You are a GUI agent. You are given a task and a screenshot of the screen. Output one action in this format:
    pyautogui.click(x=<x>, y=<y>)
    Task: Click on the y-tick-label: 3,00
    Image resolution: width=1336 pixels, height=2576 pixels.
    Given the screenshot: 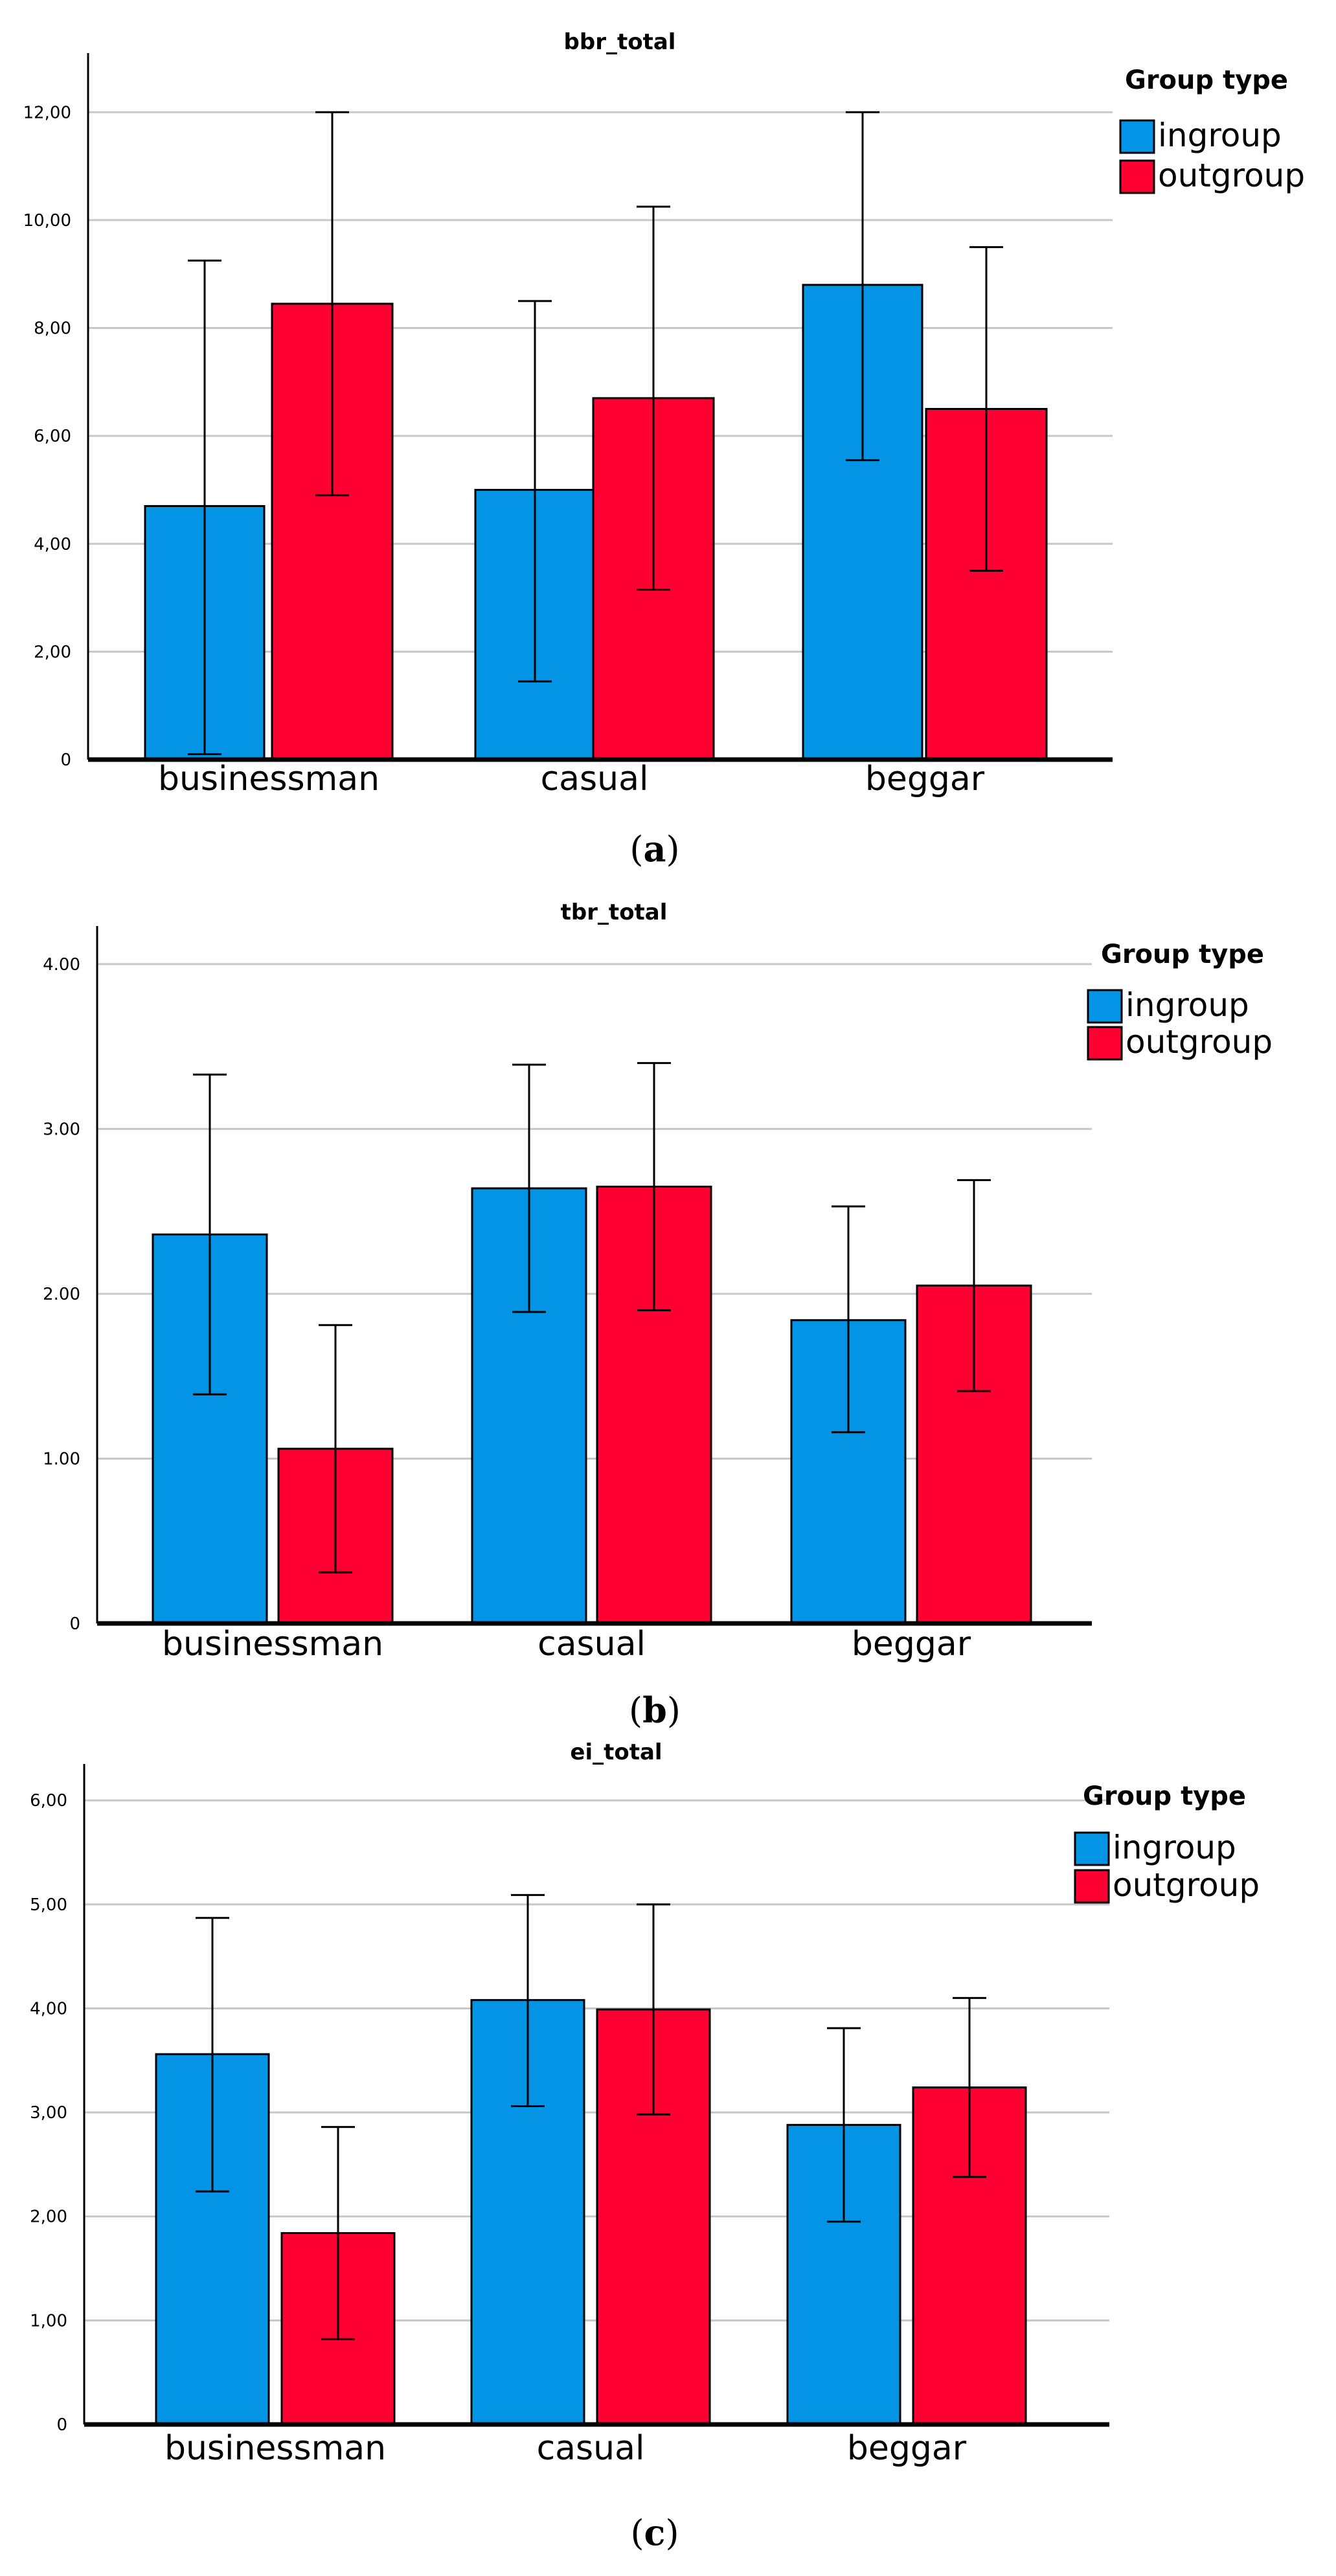 What is the action you would take?
    pyautogui.click(x=48, y=2113)
    